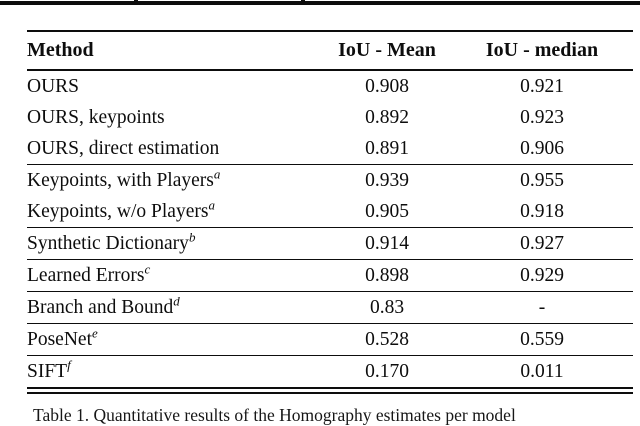  What do you see at coordinates (542, 180) in the screenshot?
I see `iou-median-cell: 0.955` at bounding box center [542, 180].